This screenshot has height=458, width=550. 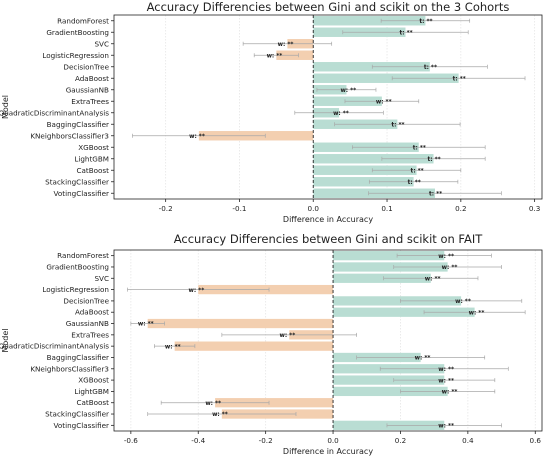 I want to click on bar-row: t: ** VotingClassifier, so click(x=278, y=193).